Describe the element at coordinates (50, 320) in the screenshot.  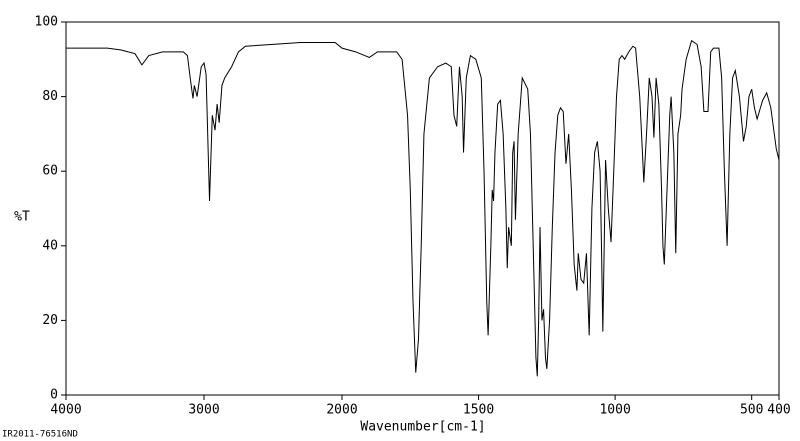
I see `y-tick-label: 20` at that location.